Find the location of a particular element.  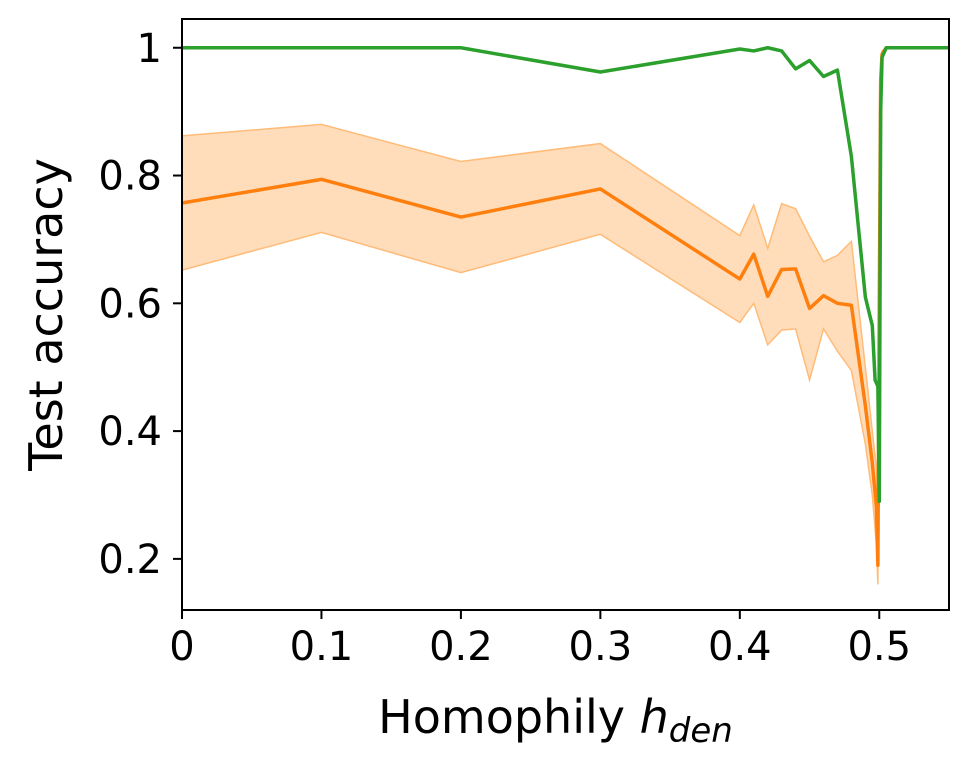

x-tick-label: 0.5 is located at coordinates (879, 647).